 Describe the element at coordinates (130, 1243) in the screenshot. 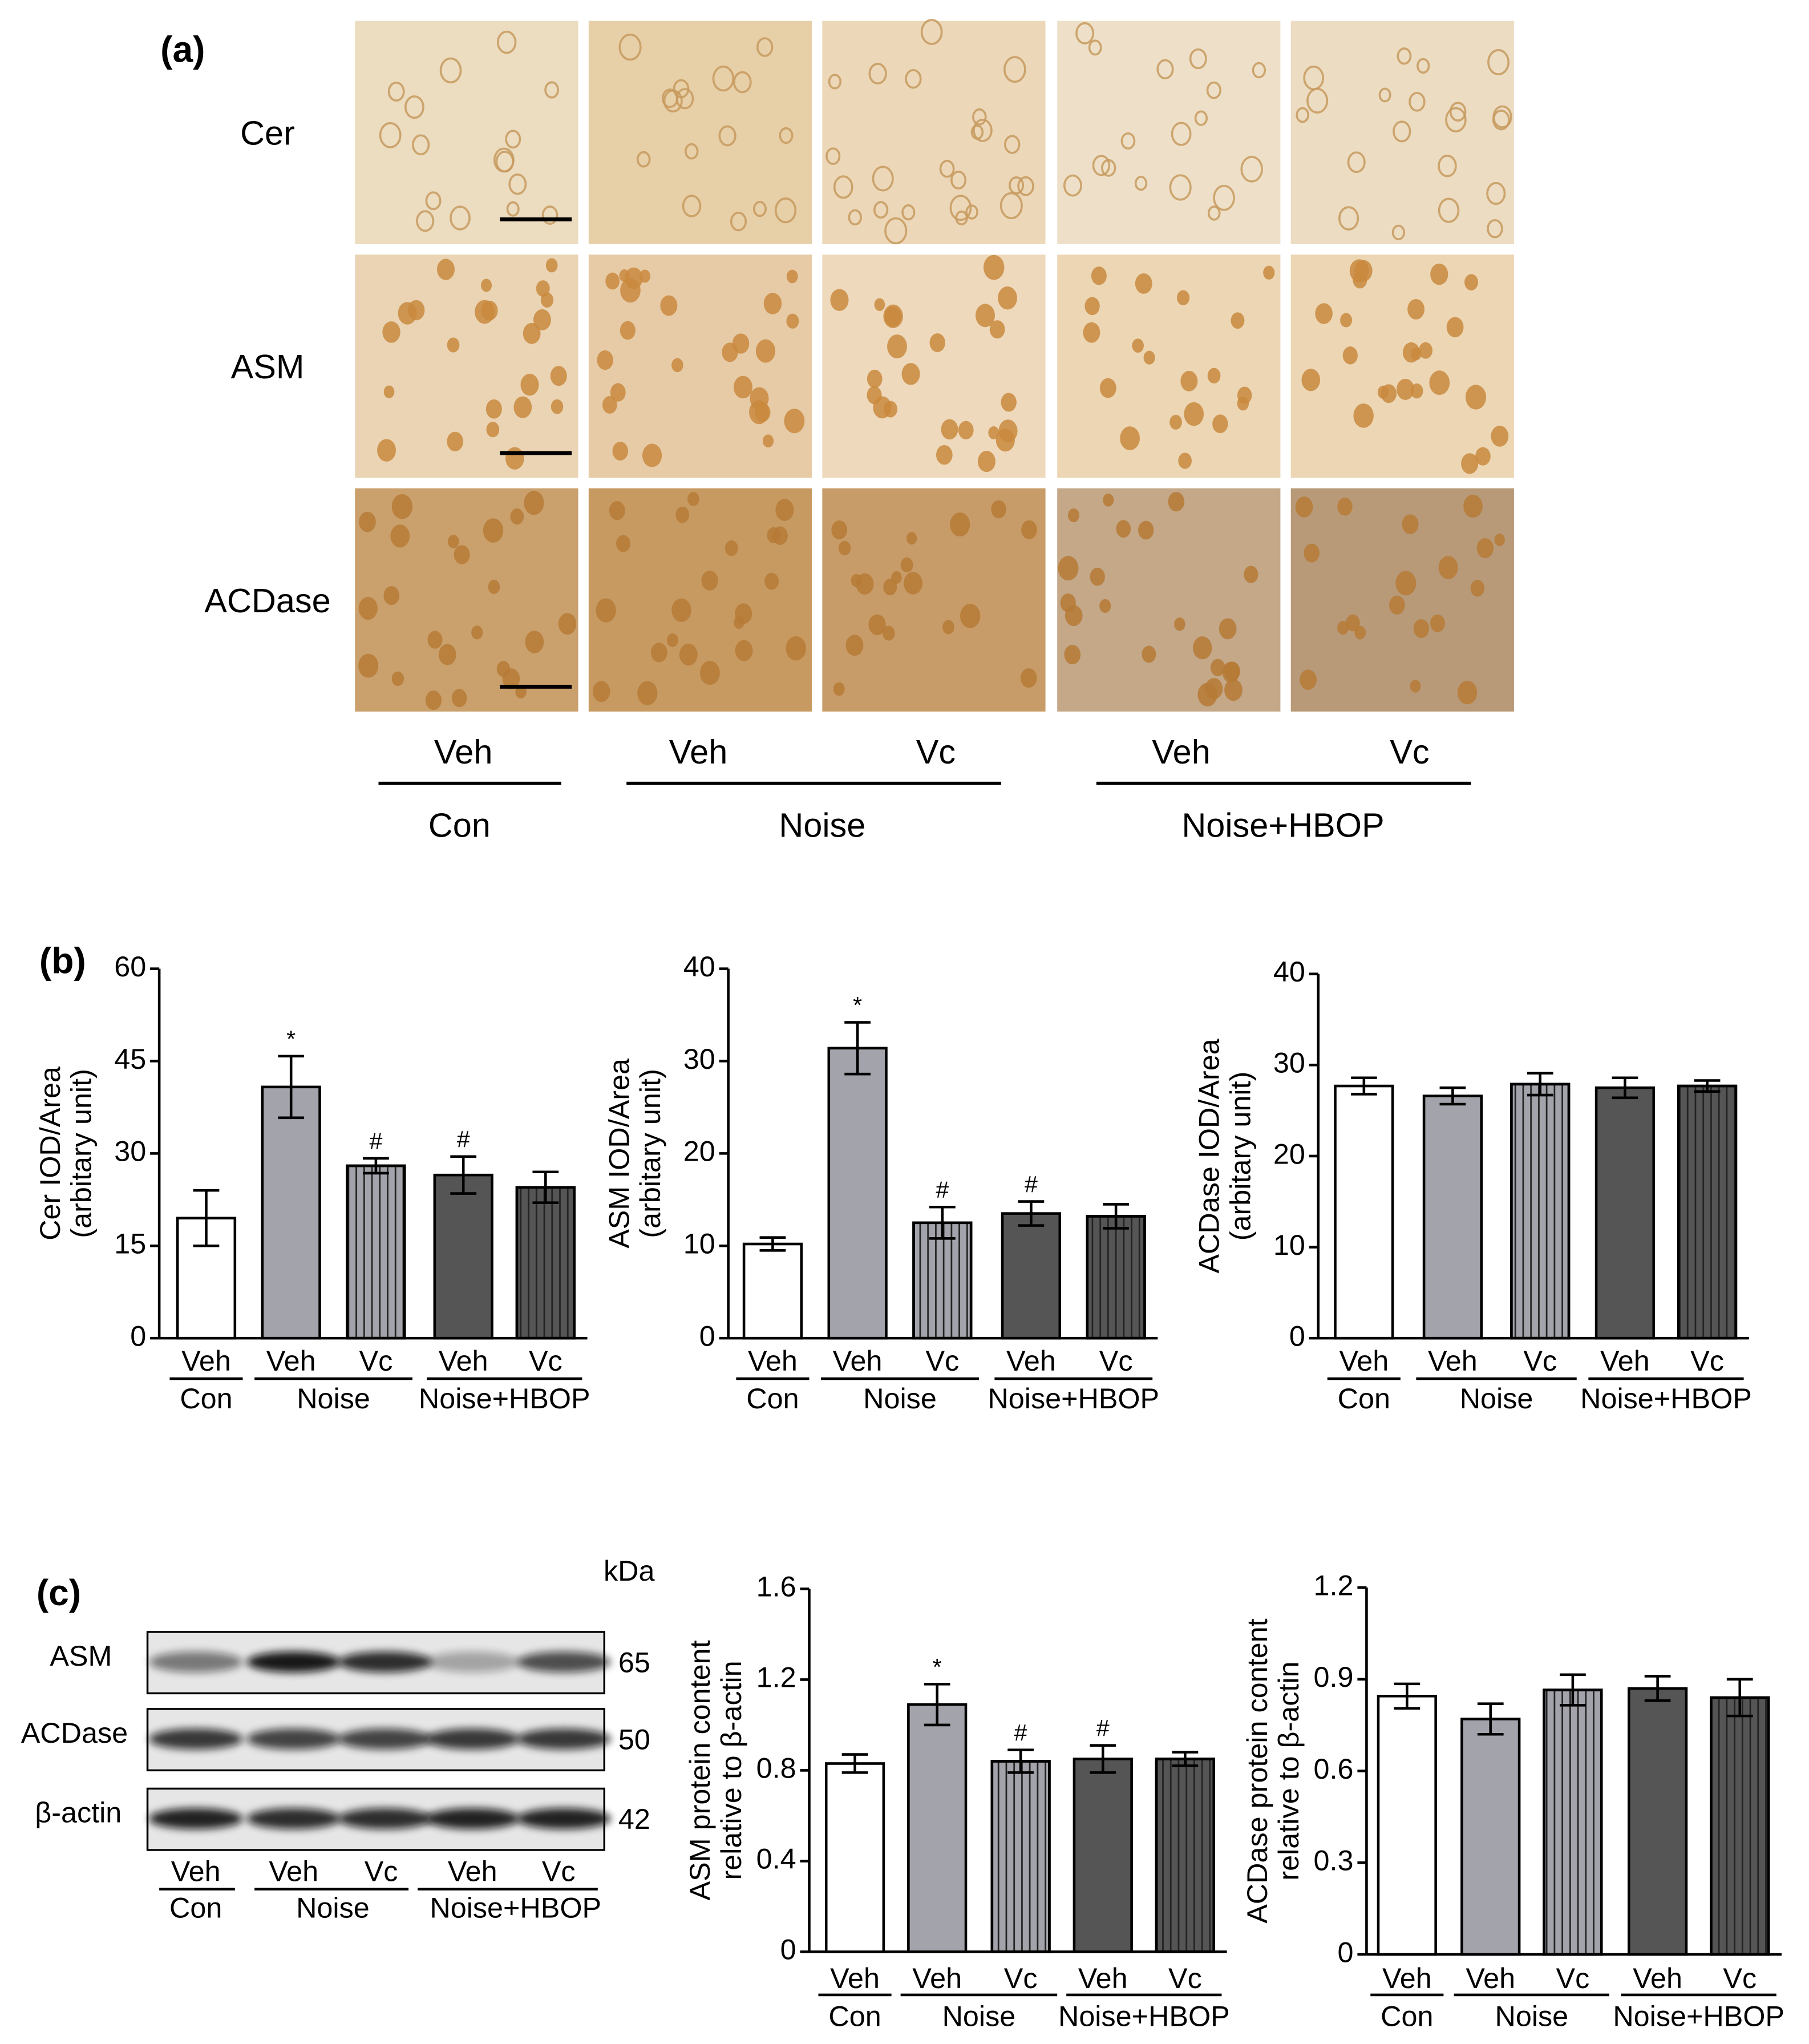

I see `y-tick-label: 15` at that location.